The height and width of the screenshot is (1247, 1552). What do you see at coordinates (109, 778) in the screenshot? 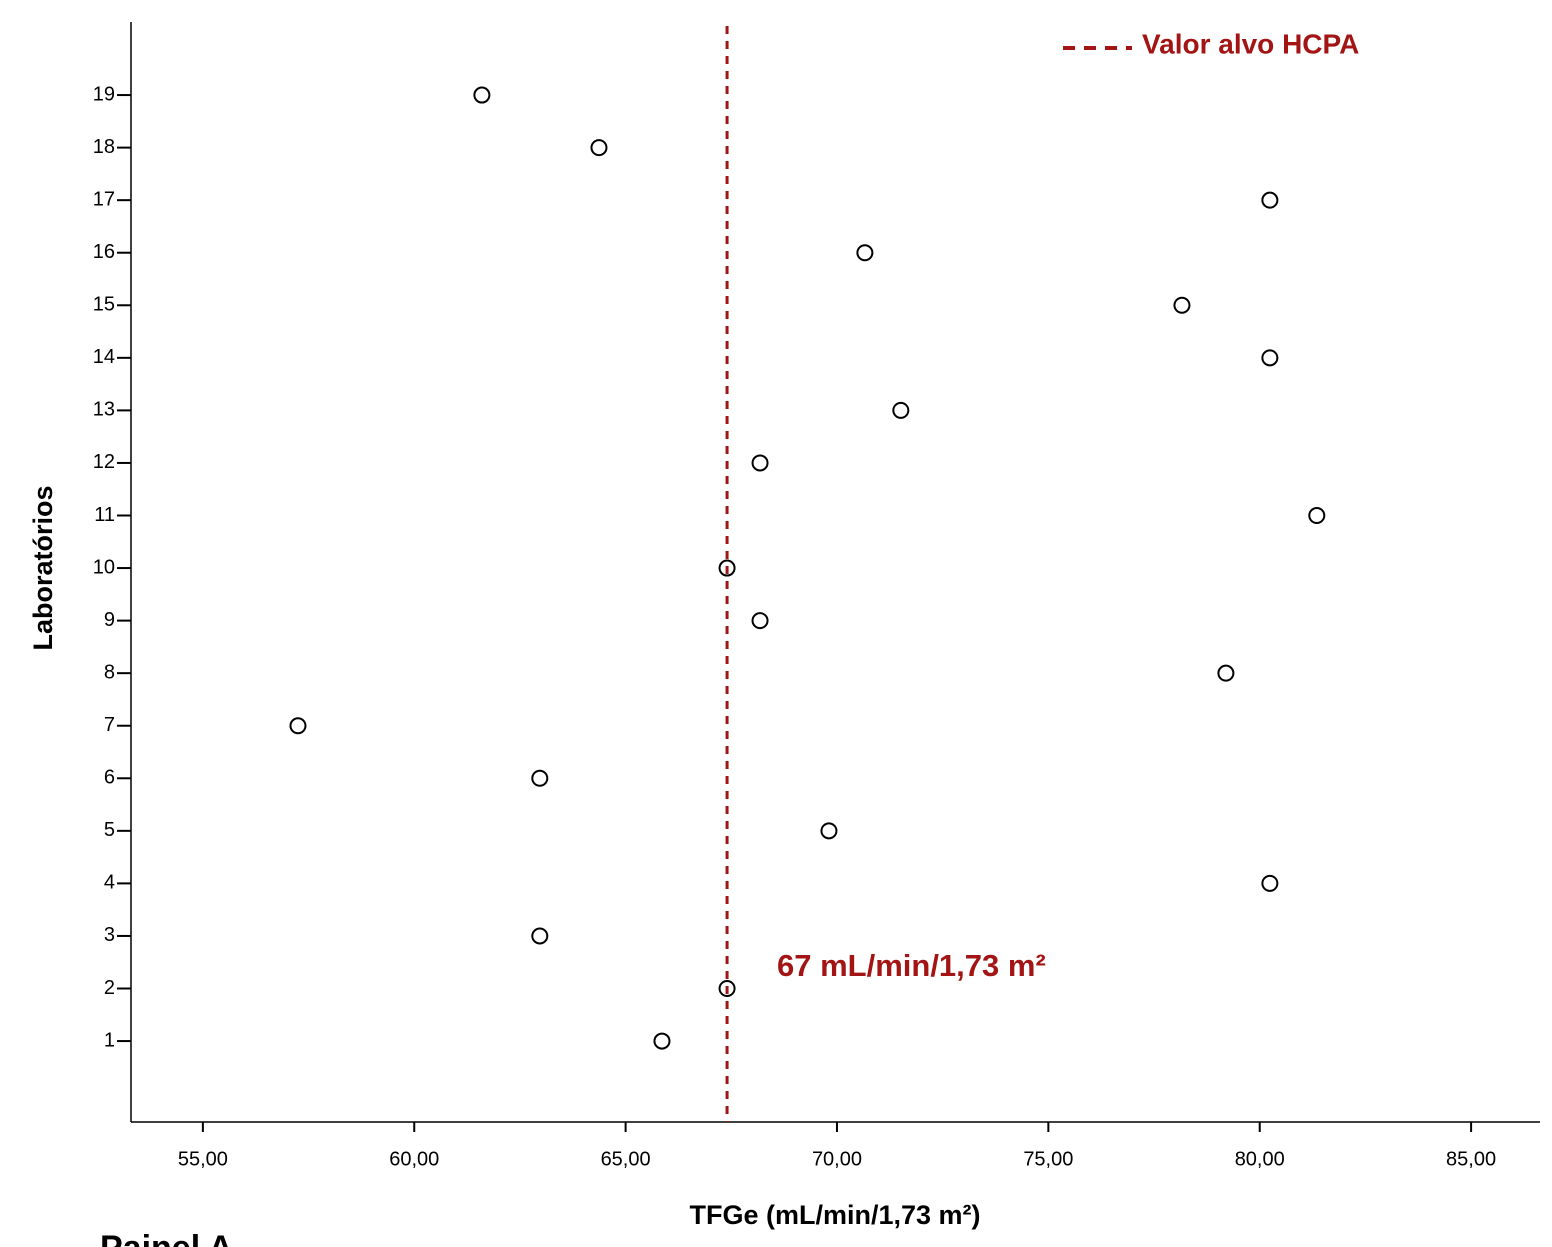
I see `y-tick-label: 6` at bounding box center [109, 778].